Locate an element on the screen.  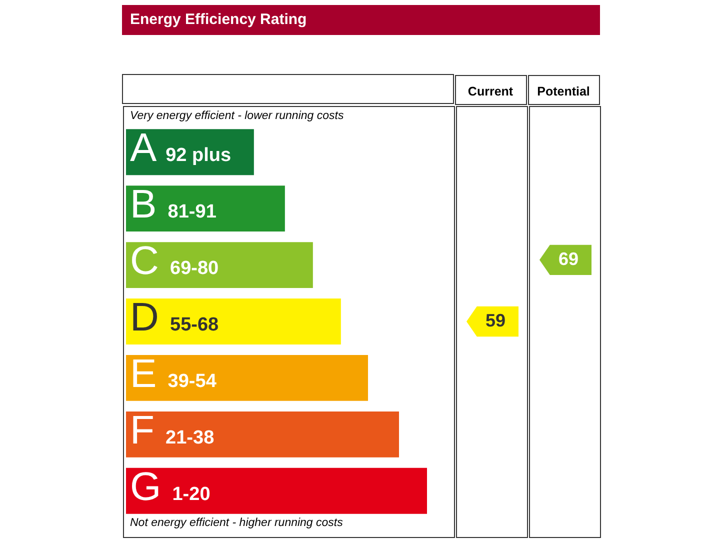
y-tick-label: B 81-91 is located at coordinates (173, 204).